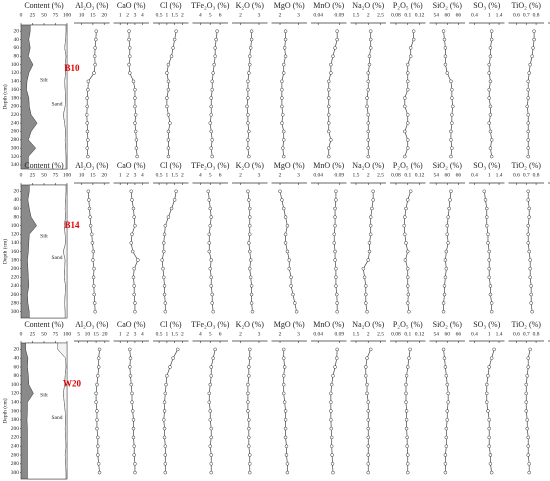 The width and height of the screenshot is (550, 481). Describe the element at coordinates (15, 278) in the screenshot. I see `y-tick-label: 220` at that location.